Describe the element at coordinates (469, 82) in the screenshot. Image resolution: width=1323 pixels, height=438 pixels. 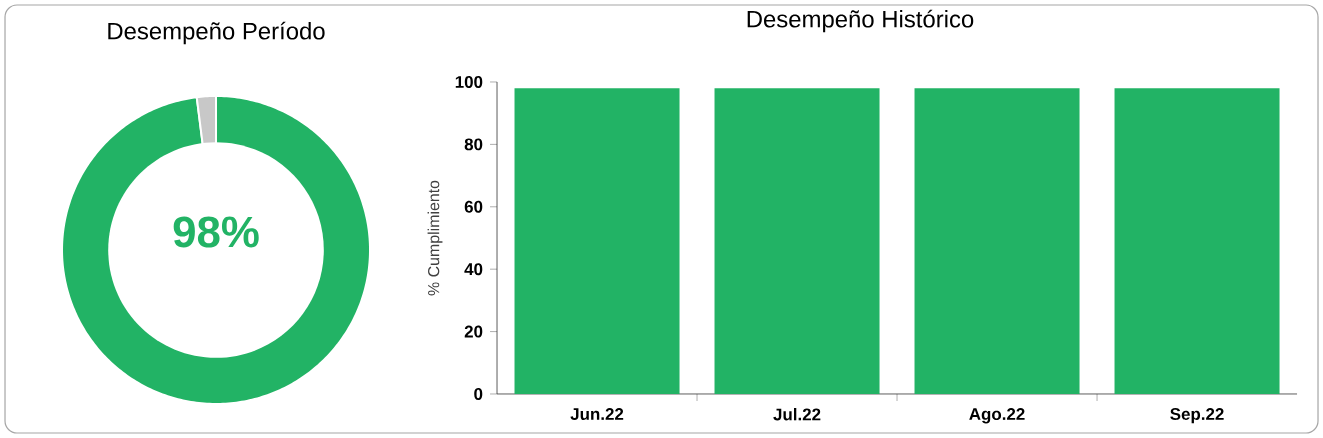
I see `y-tick-label: 100` at that location.